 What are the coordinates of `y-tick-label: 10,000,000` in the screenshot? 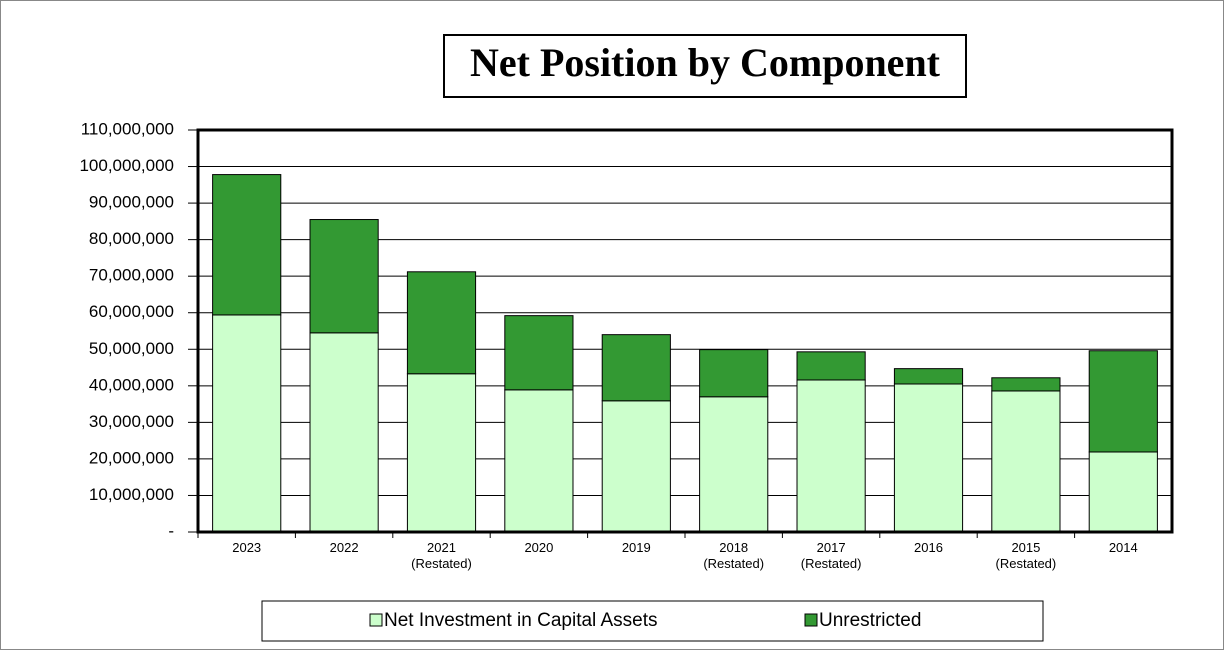 It's located at (131, 494).